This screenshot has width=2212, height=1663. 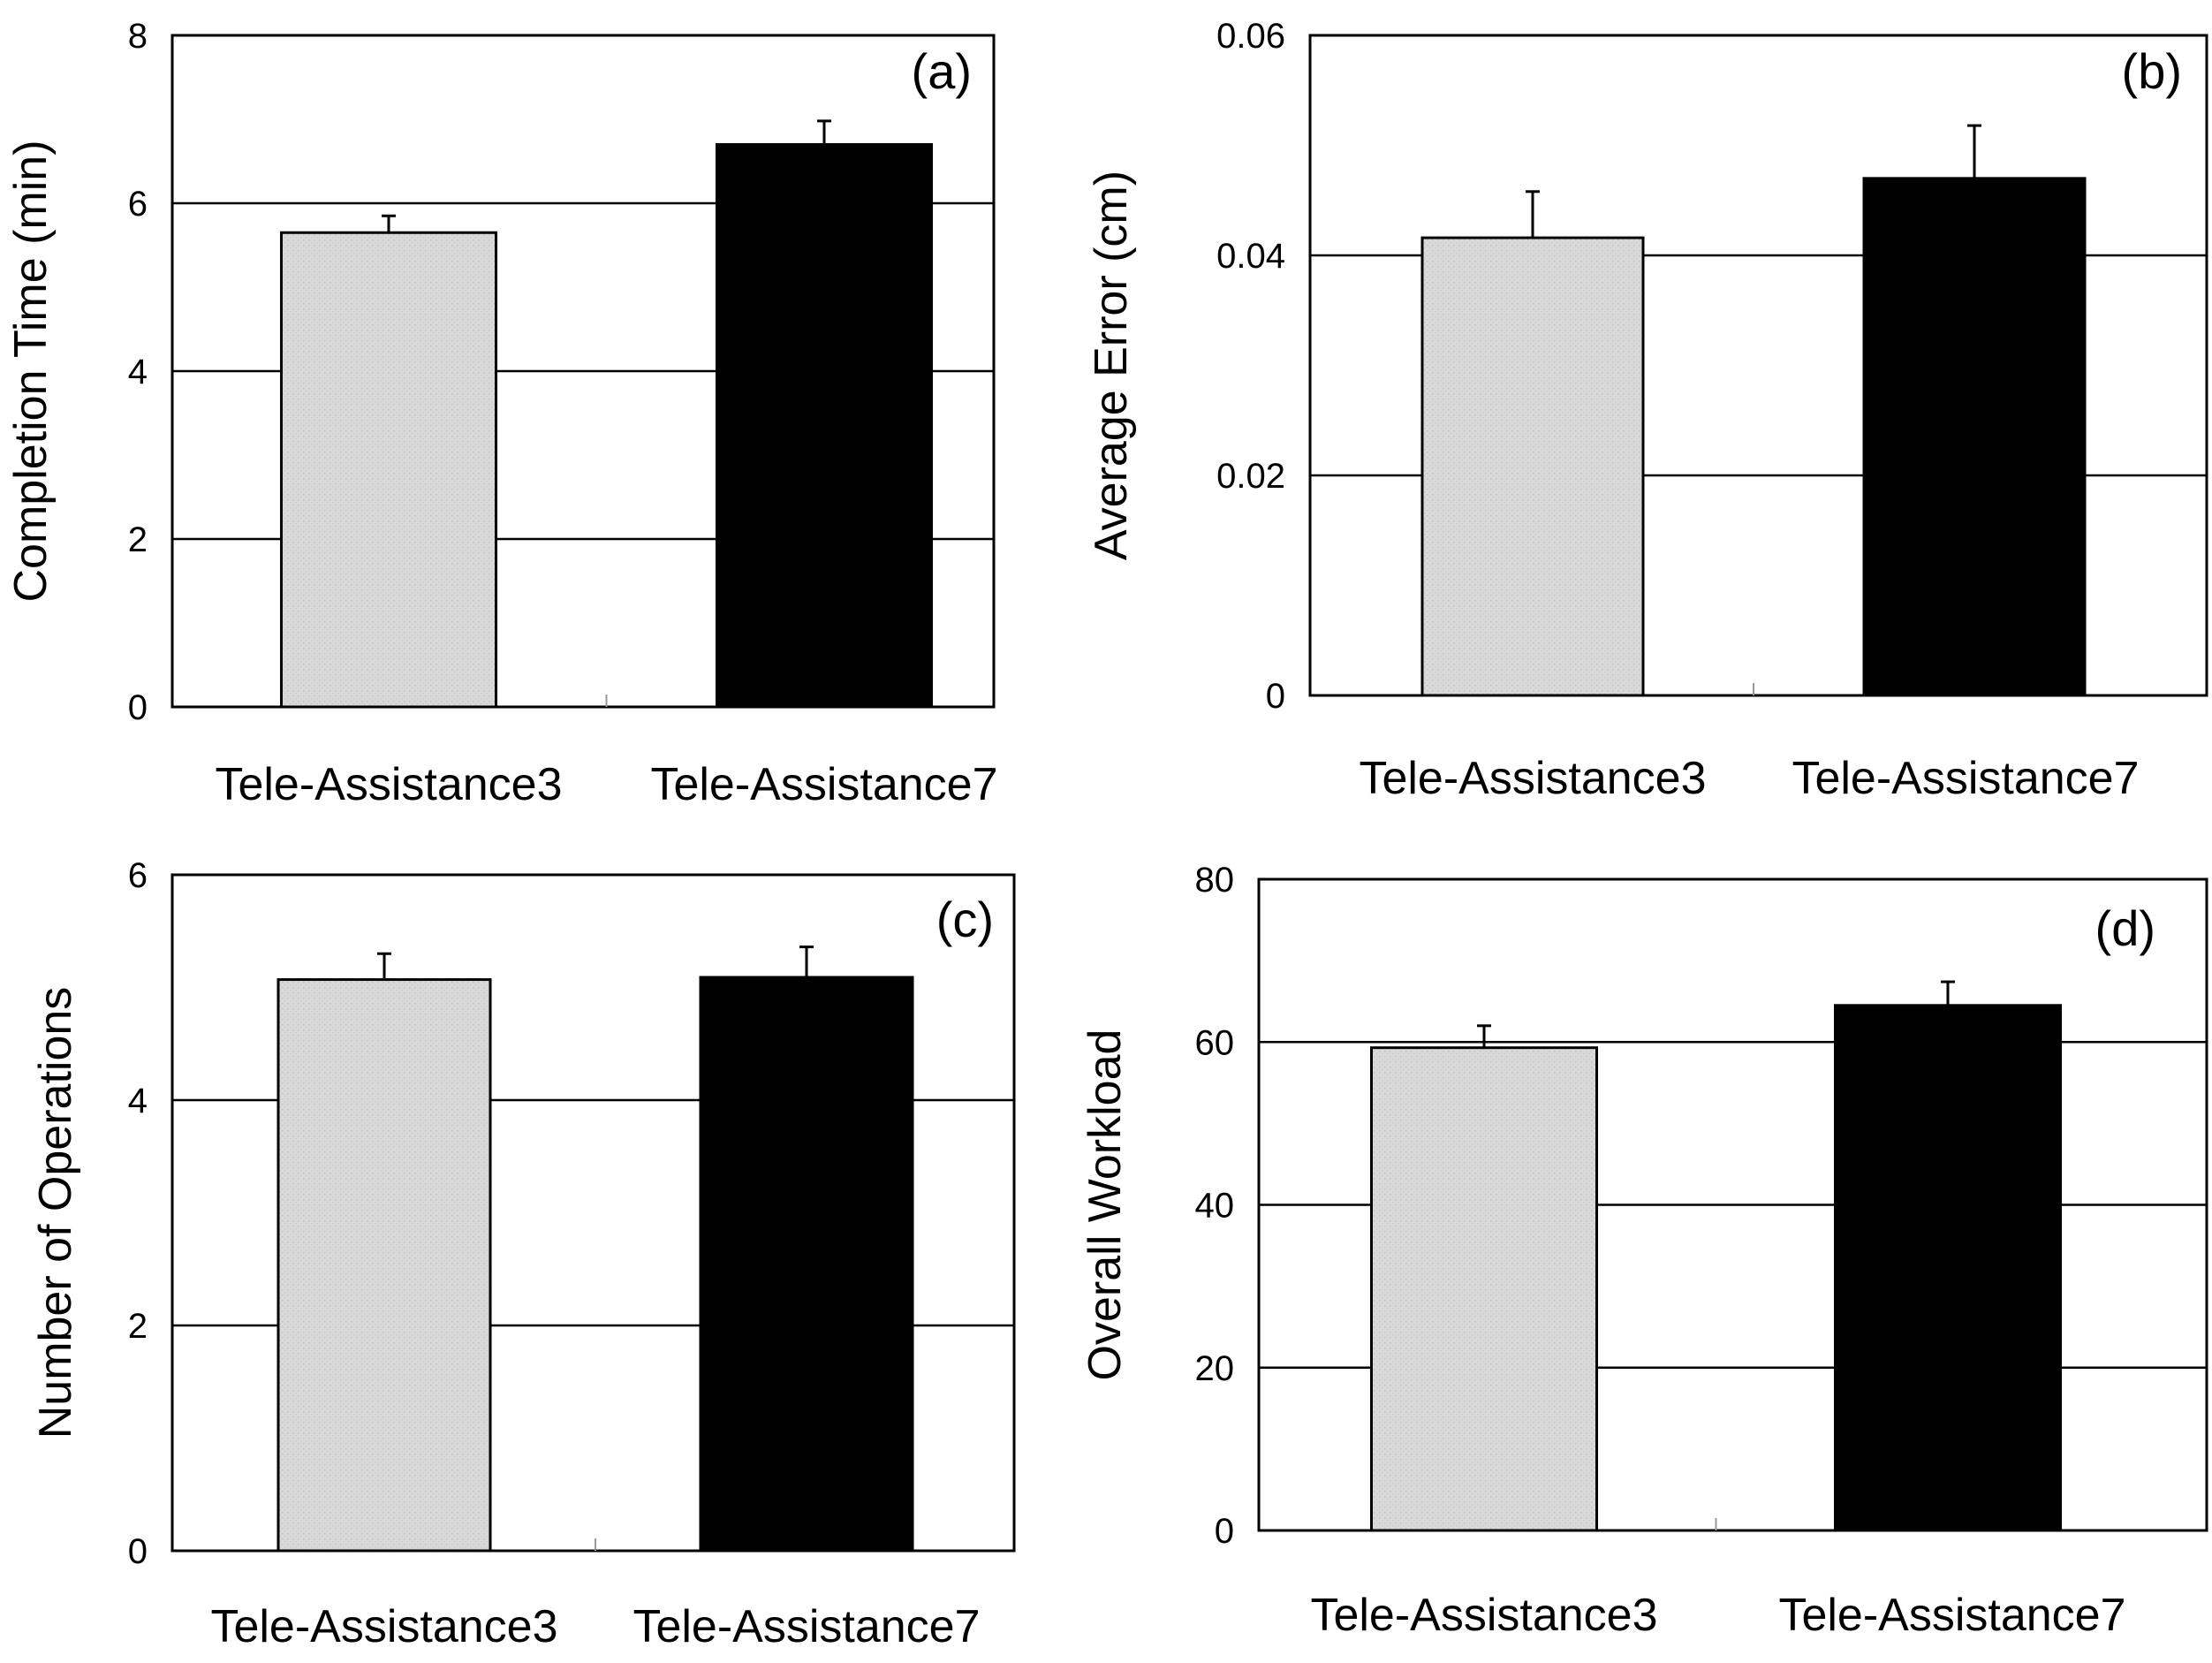 What do you see at coordinates (942, 71) in the screenshot?
I see `panel-label: (a)` at bounding box center [942, 71].